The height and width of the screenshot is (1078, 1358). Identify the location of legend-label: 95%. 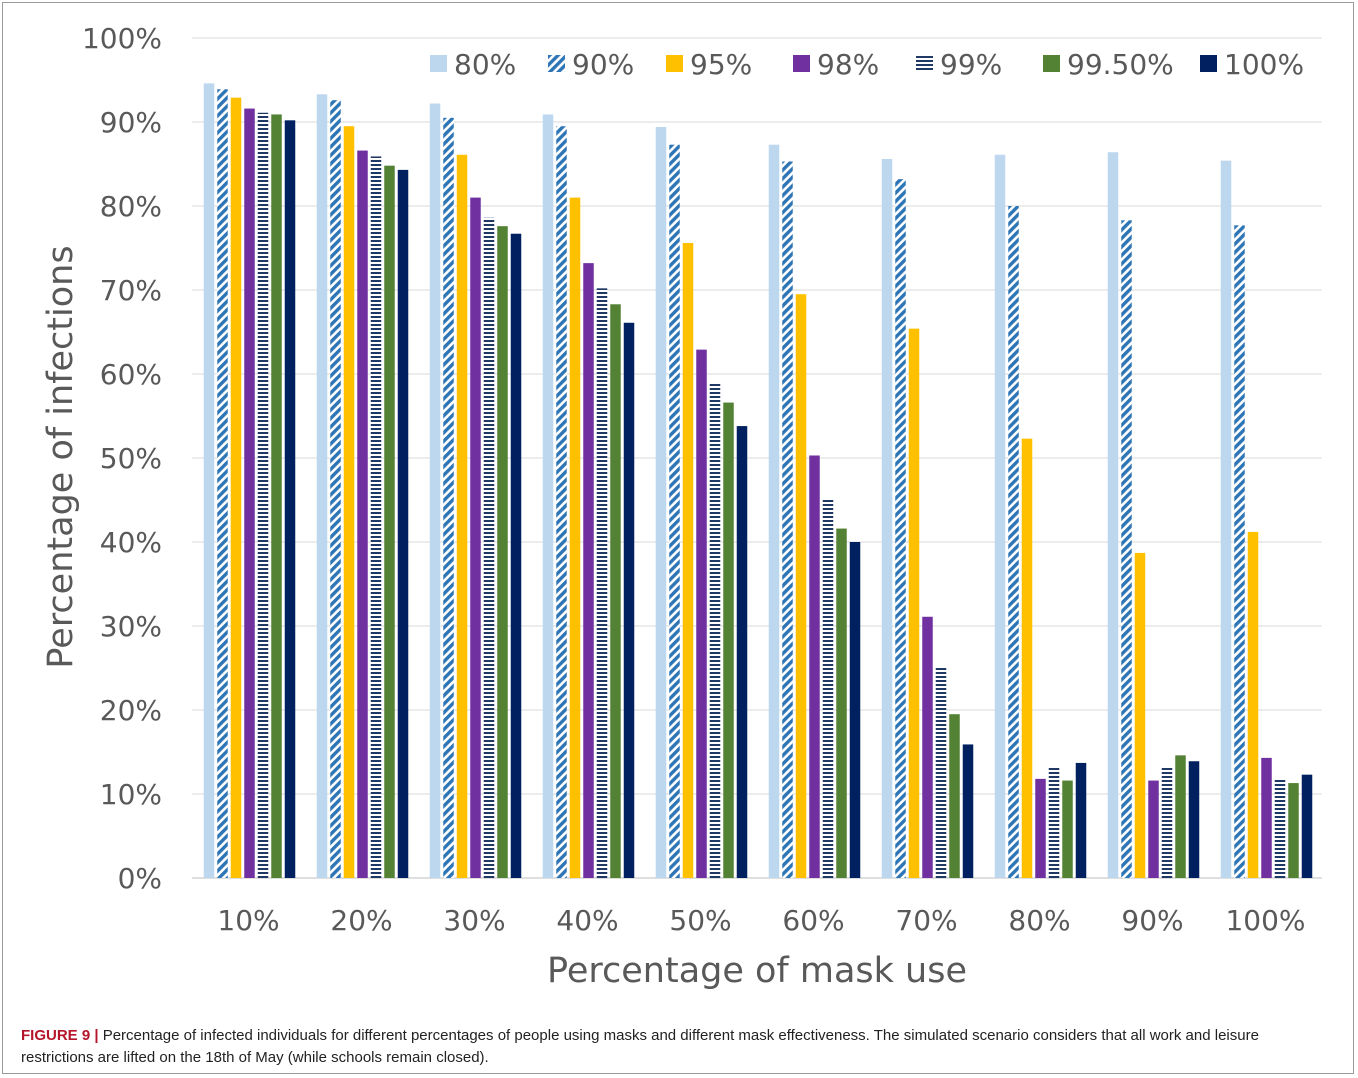
(721, 64).